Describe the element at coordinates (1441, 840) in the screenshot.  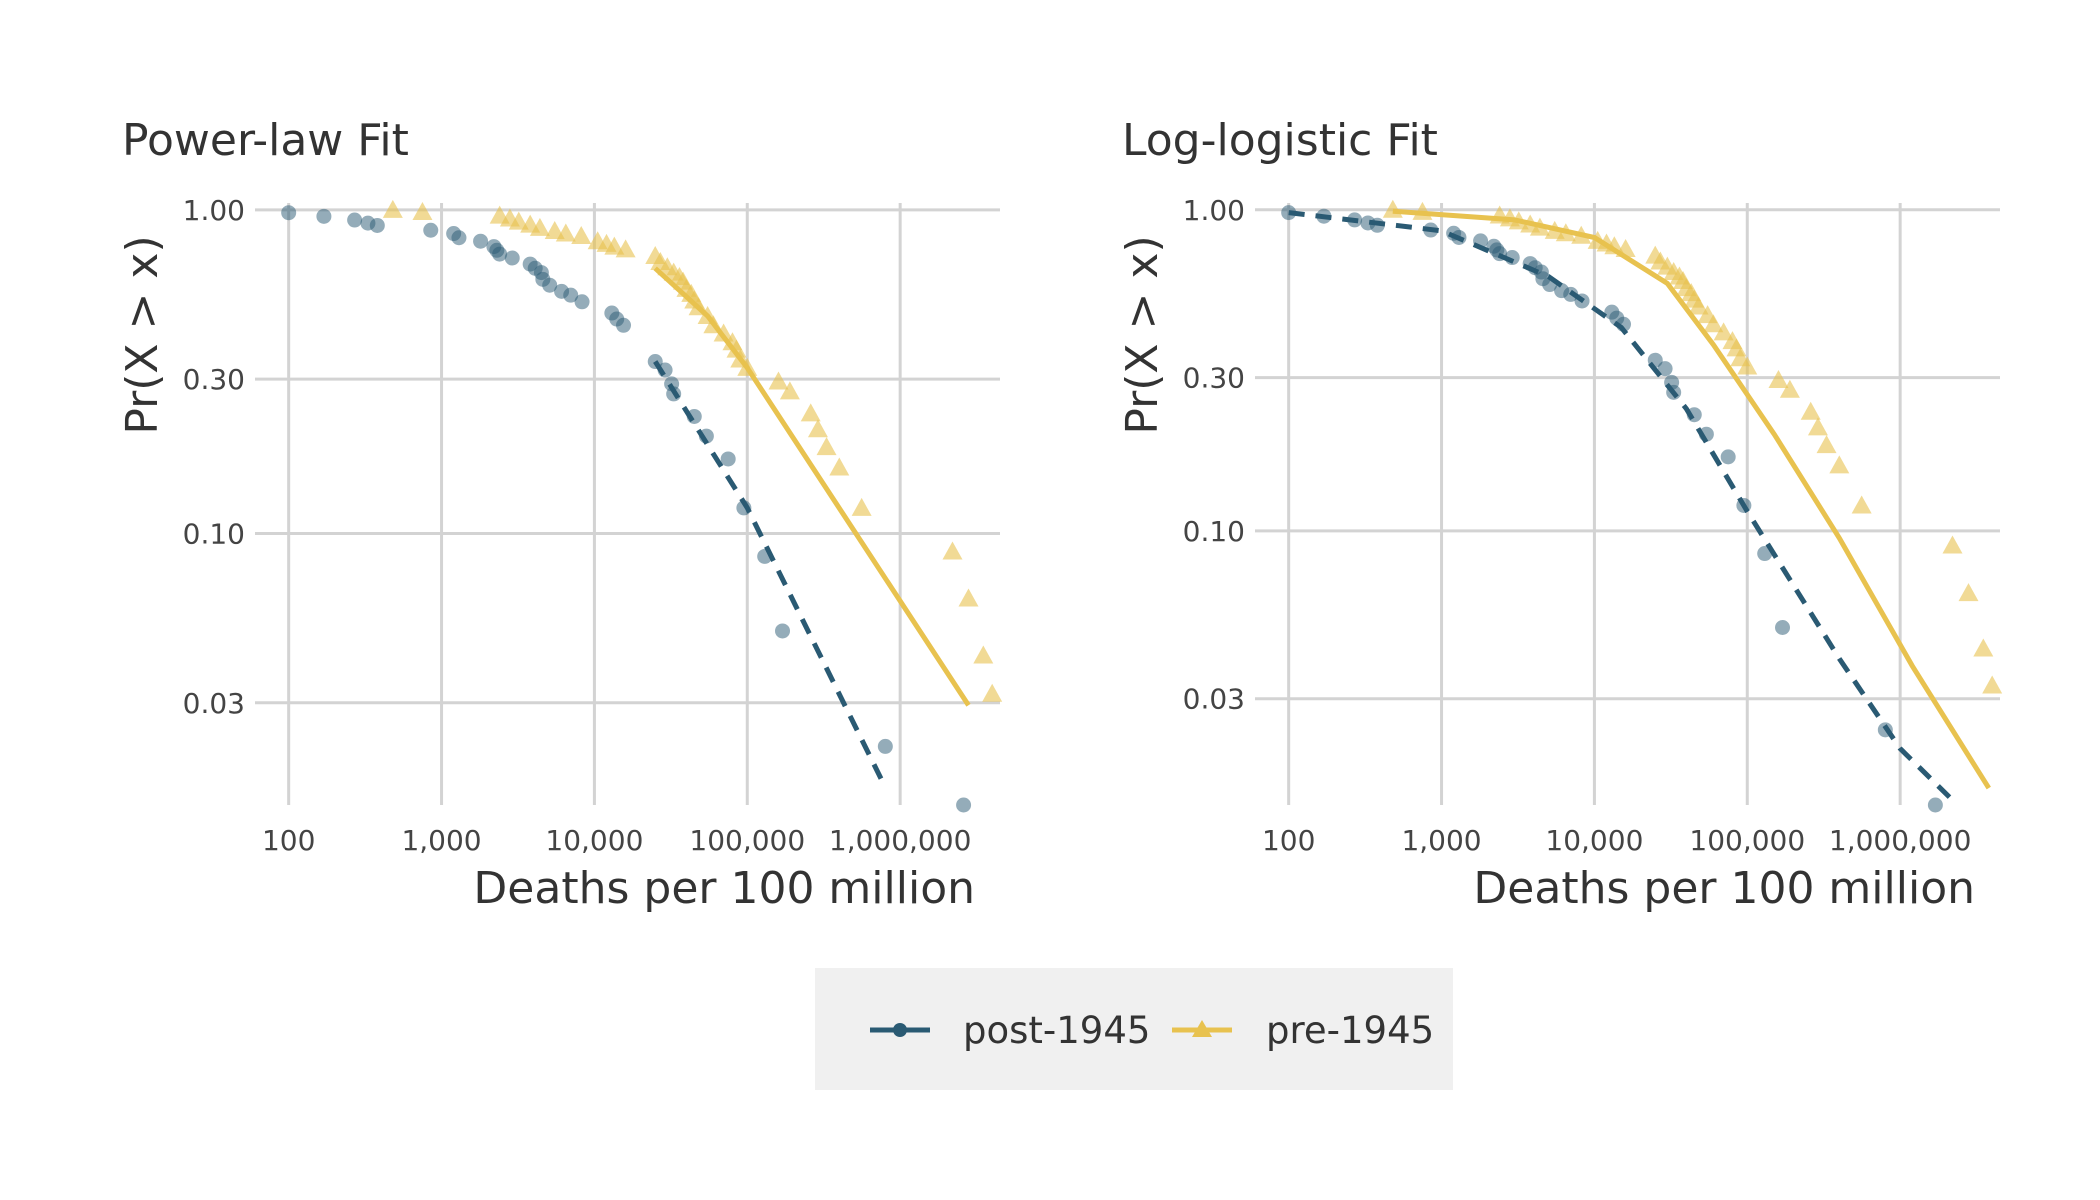
I see `x-tick-label: 1,000` at that location.